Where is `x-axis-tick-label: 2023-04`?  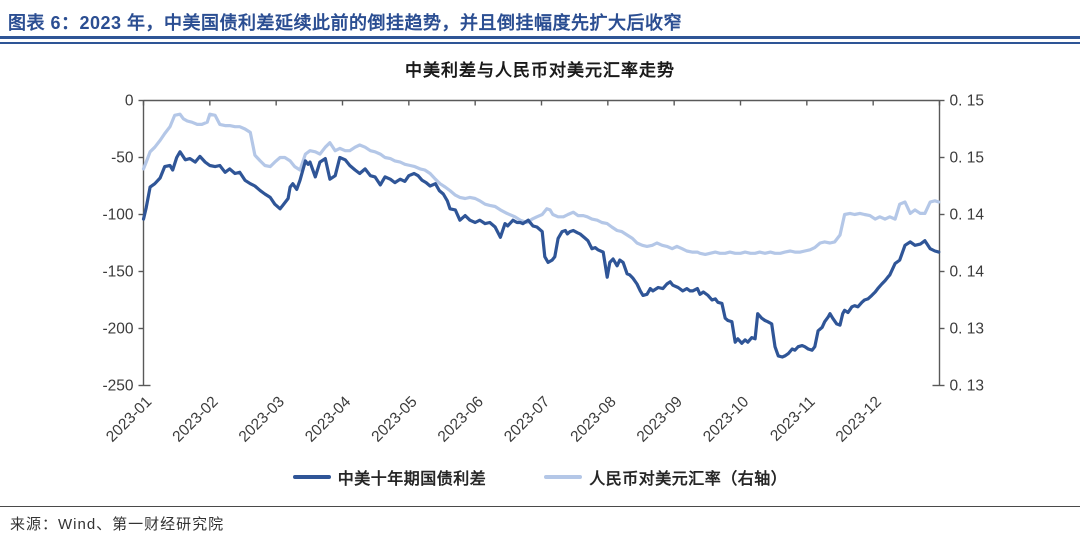
x-axis-tick-label: 2023-04 is located at coordinates (328, 419).